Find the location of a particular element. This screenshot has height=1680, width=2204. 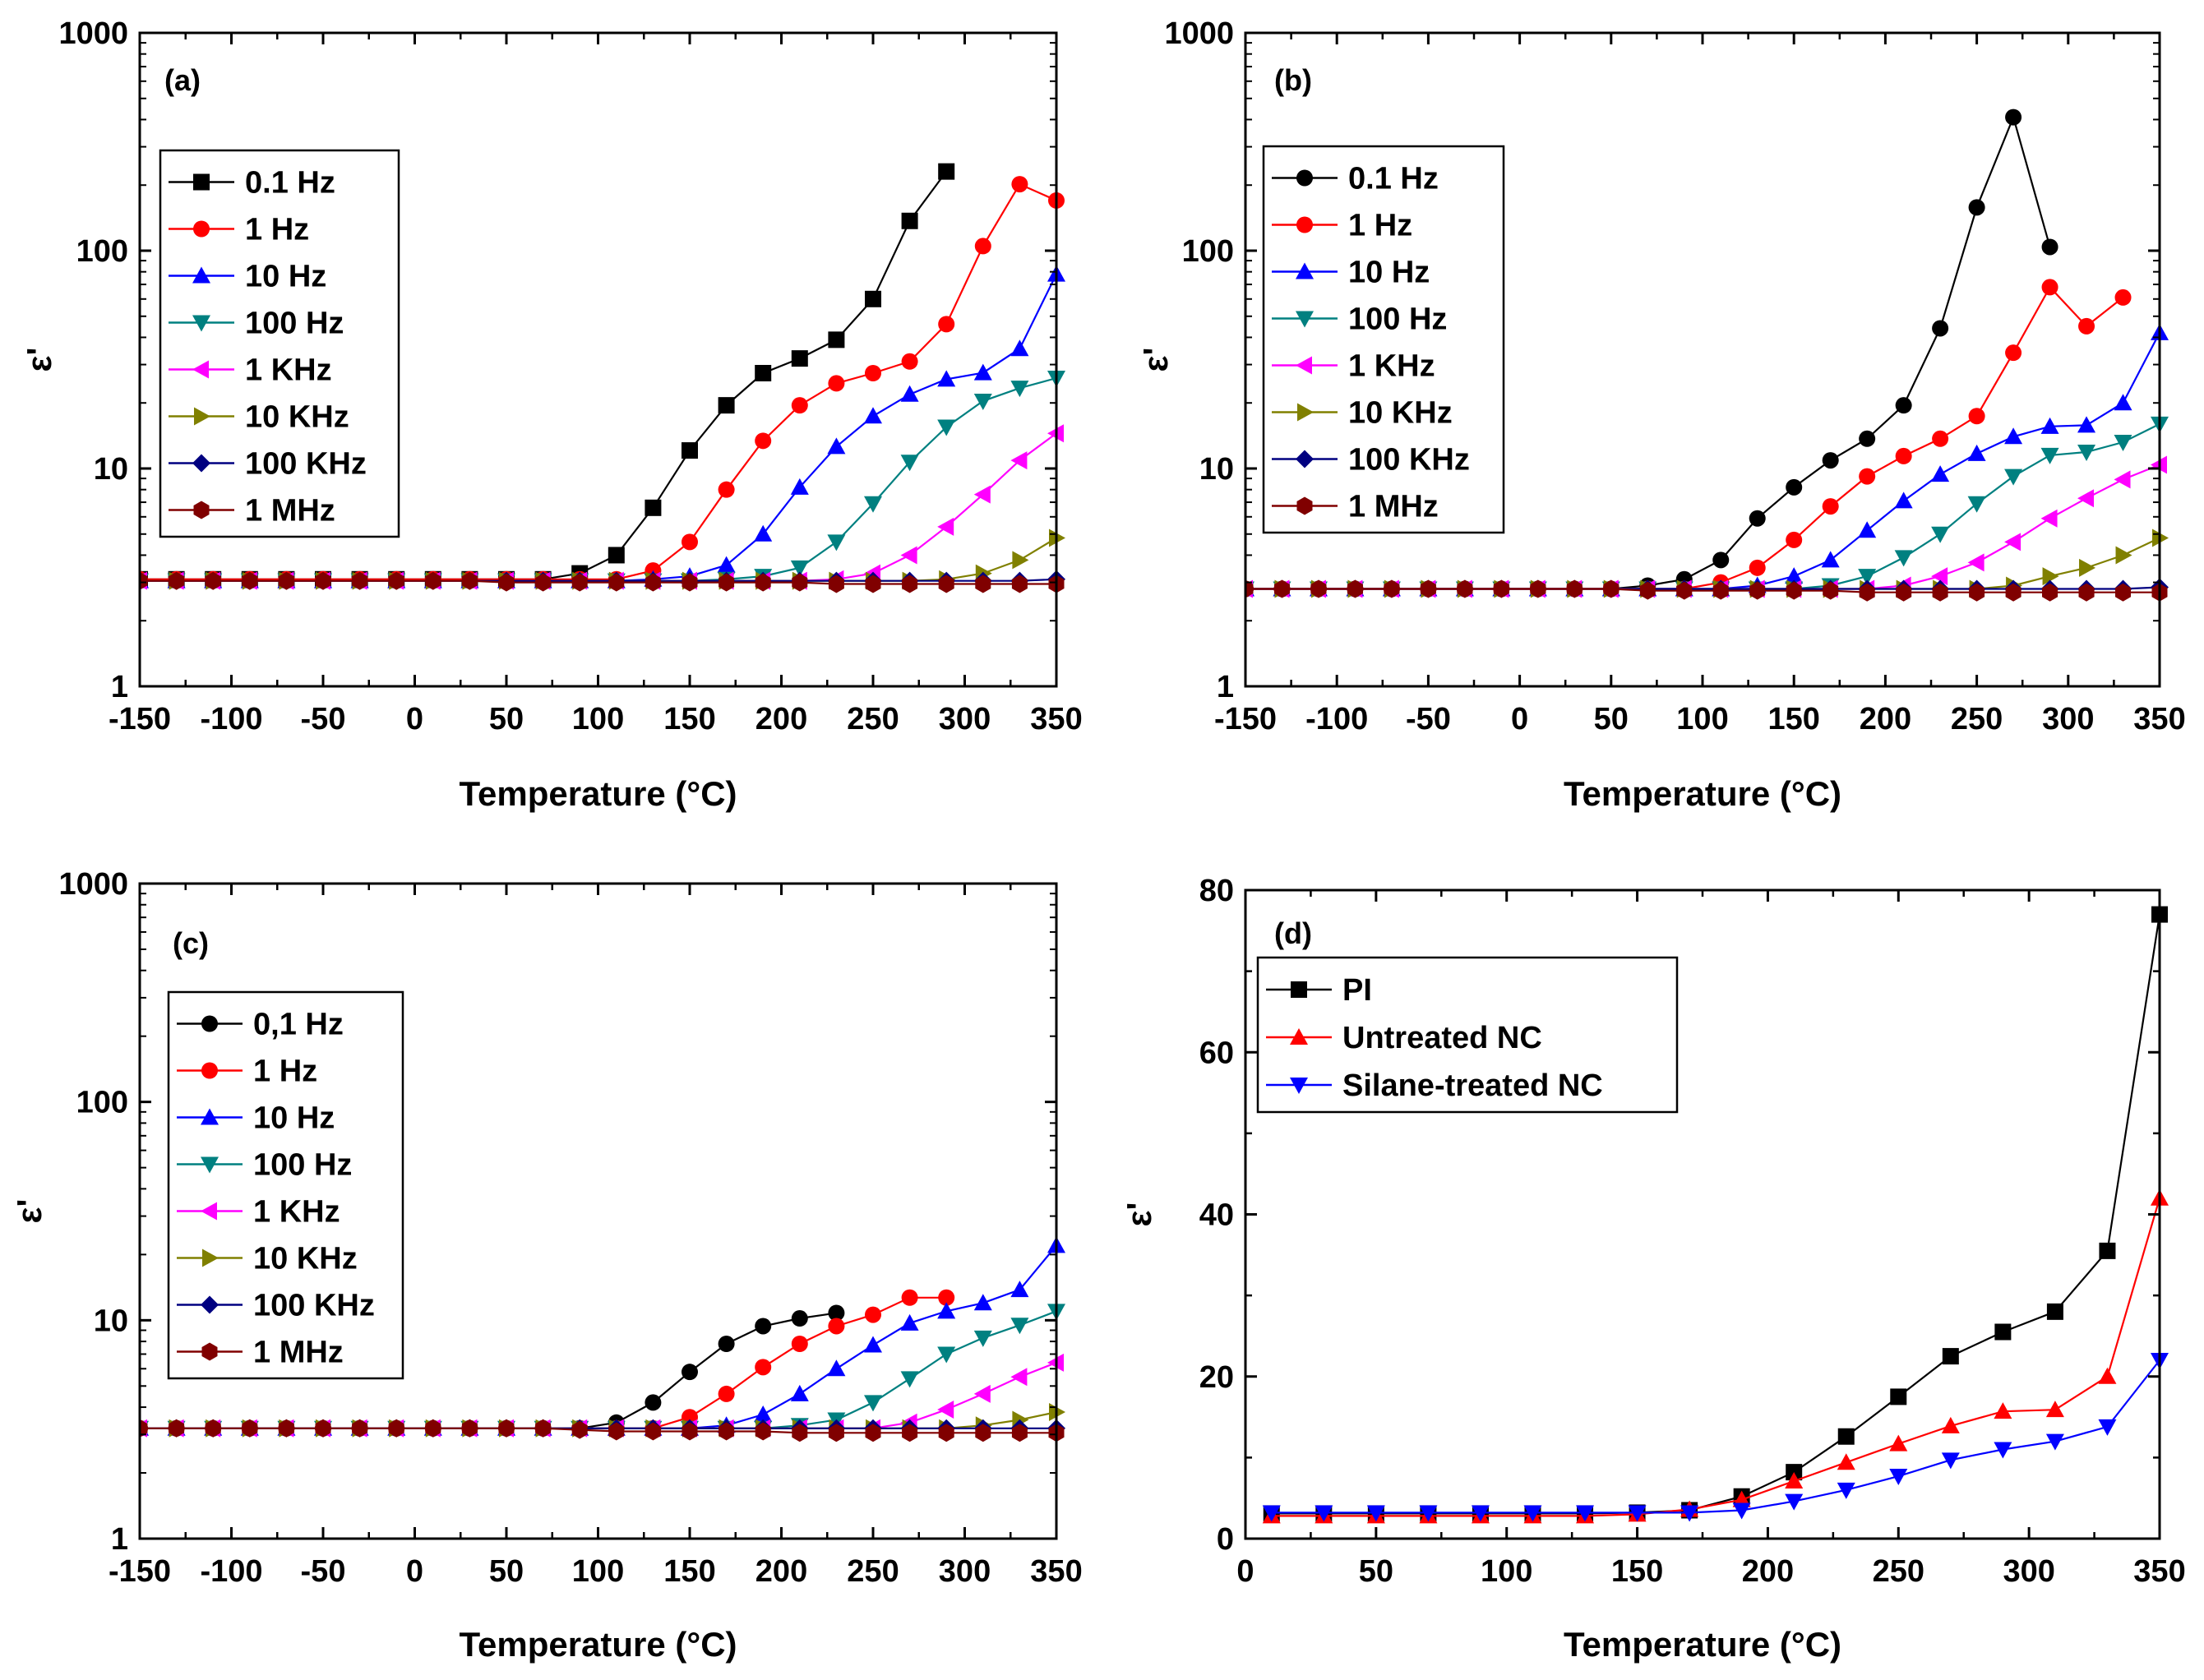

series-silane-treated-nc is located at coordinates (1716, 1437).